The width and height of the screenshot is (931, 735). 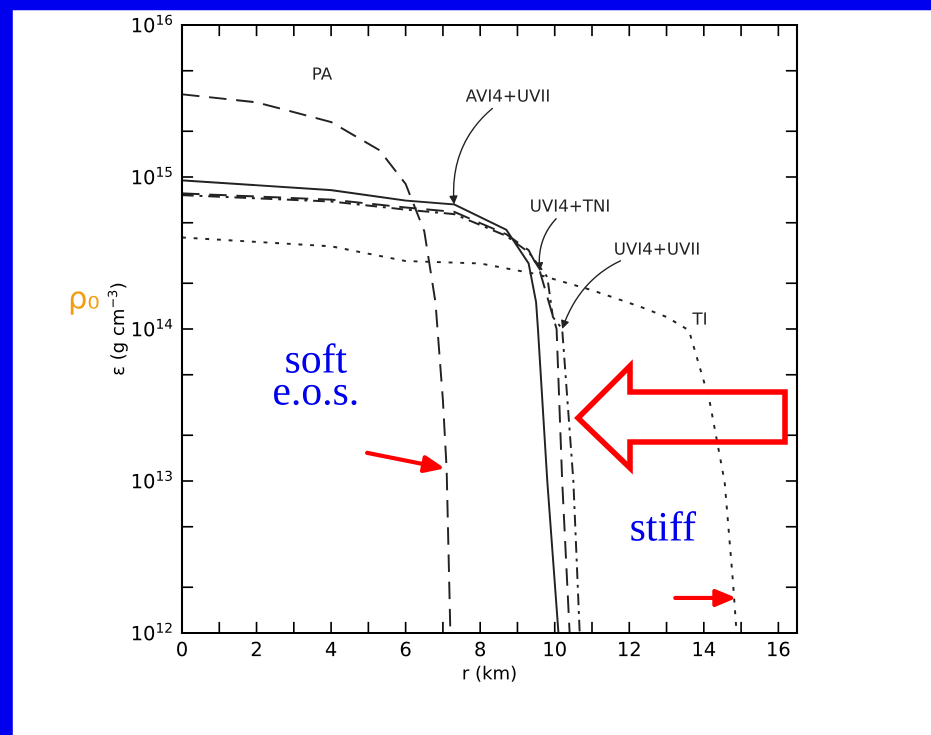 I want to click on text: AVI4+UVII, so click(x=507, y=95).